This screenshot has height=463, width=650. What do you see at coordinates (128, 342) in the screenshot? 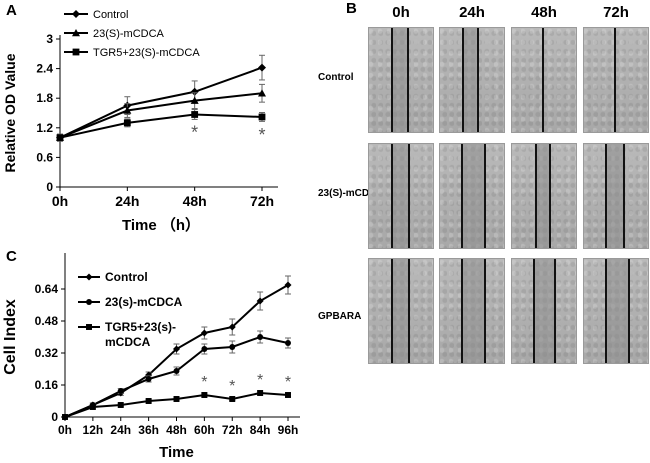
I see `legend-label: mCDCA` at bounding box center [128, 342].